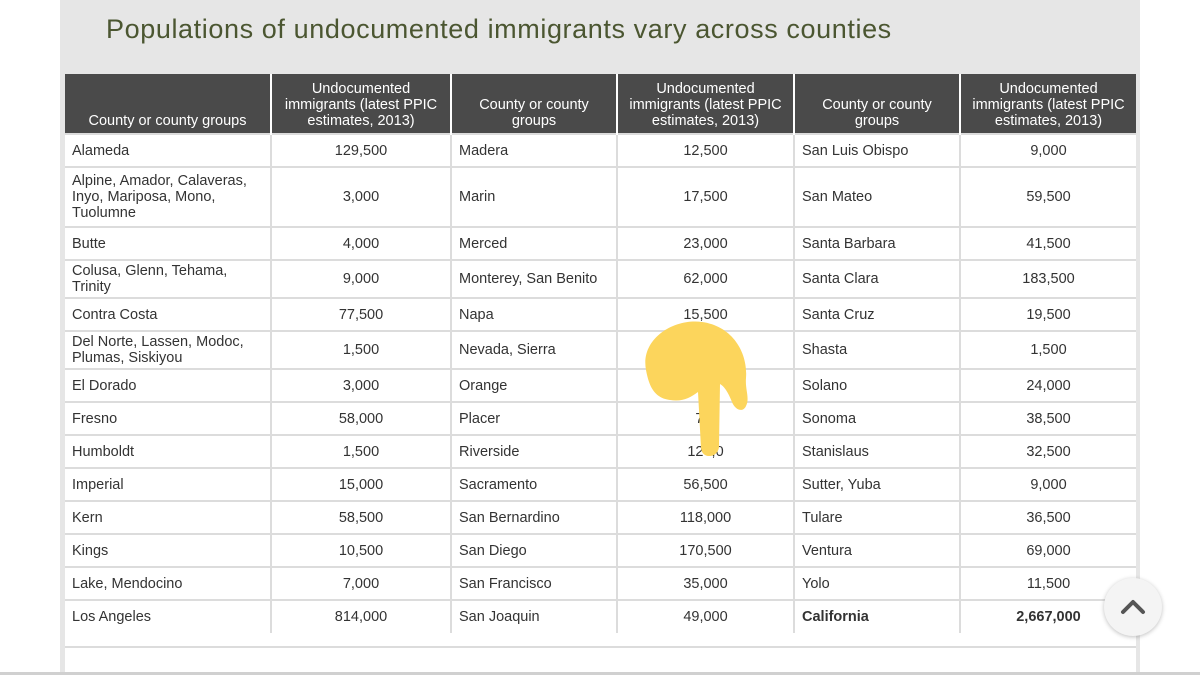  I want to click on county-cell: Ventura, so click(876, 550).